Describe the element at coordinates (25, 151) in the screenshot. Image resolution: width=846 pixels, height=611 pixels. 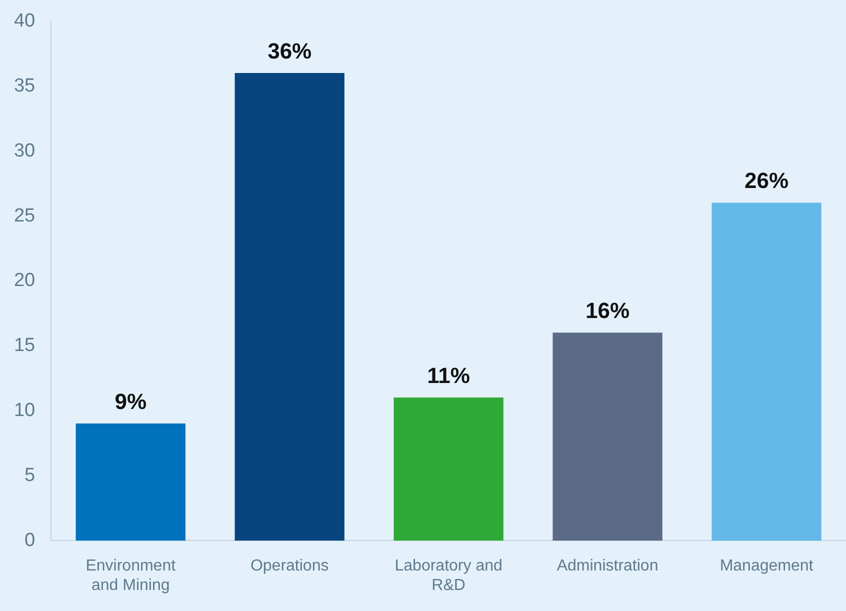
I see `y-tick-label: 30` at that location.